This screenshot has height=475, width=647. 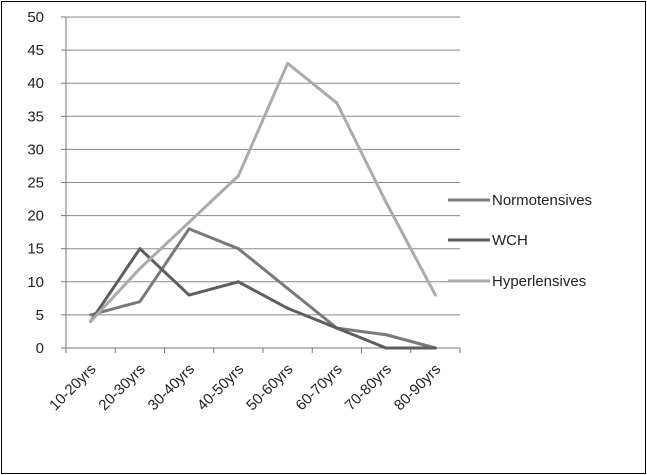 What do you see at coordinates (35, 50) in the screenshot?
I see `y-tick-label: 45` at bounding box center [35, 50].